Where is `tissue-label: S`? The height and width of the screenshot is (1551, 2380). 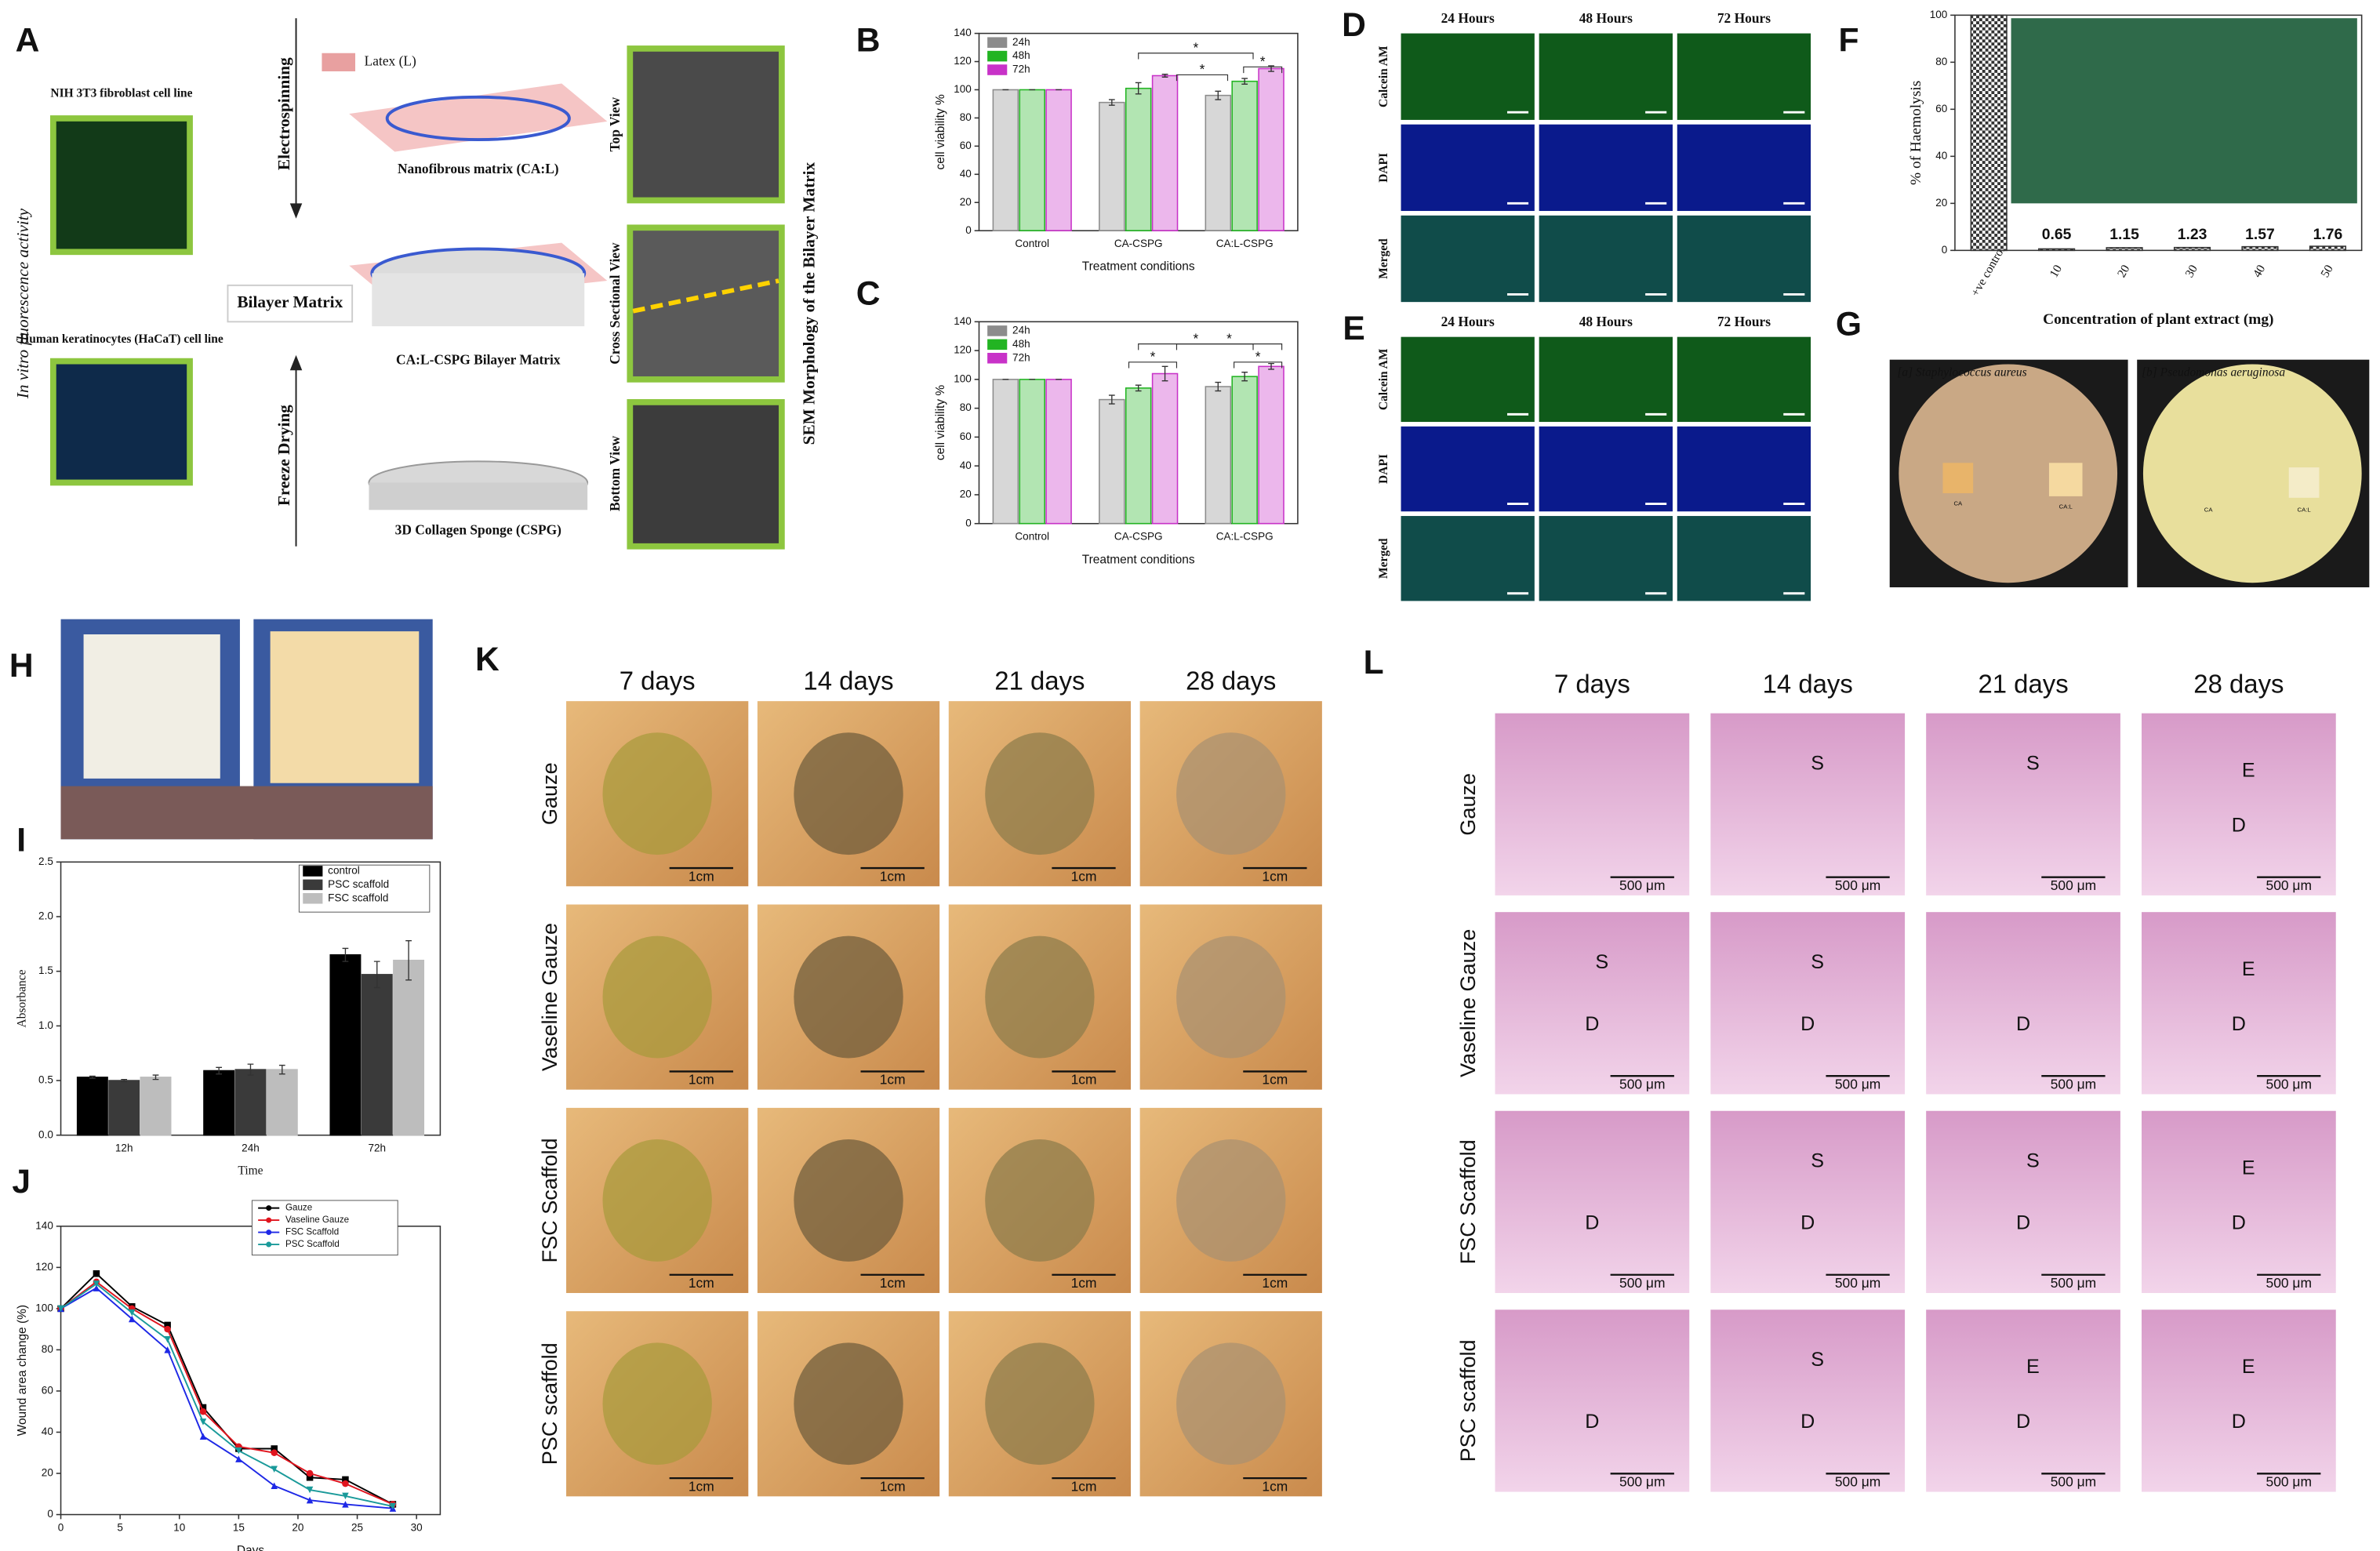
tissue-label: S is located at coordinates (2033, 763).